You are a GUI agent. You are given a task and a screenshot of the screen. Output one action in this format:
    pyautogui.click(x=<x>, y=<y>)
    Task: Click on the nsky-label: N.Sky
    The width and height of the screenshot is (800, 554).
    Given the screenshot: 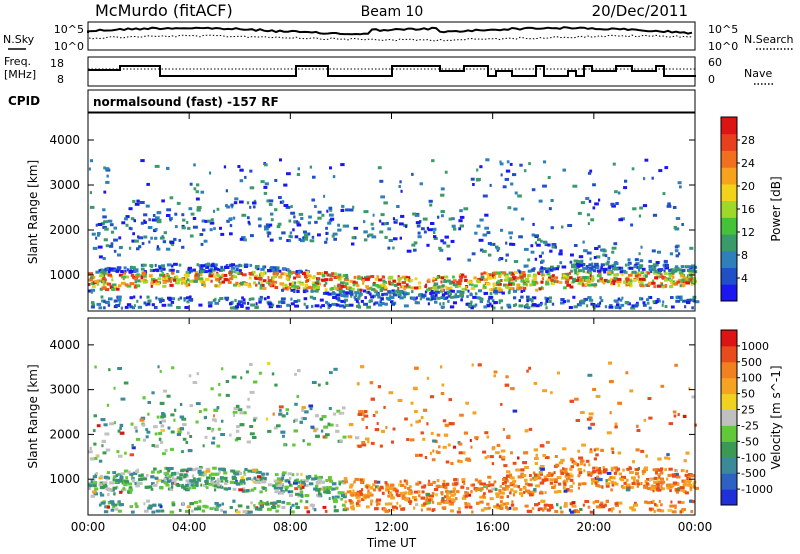 What is the action you would take?
    pyautogui.click(x=19, y=39)
    